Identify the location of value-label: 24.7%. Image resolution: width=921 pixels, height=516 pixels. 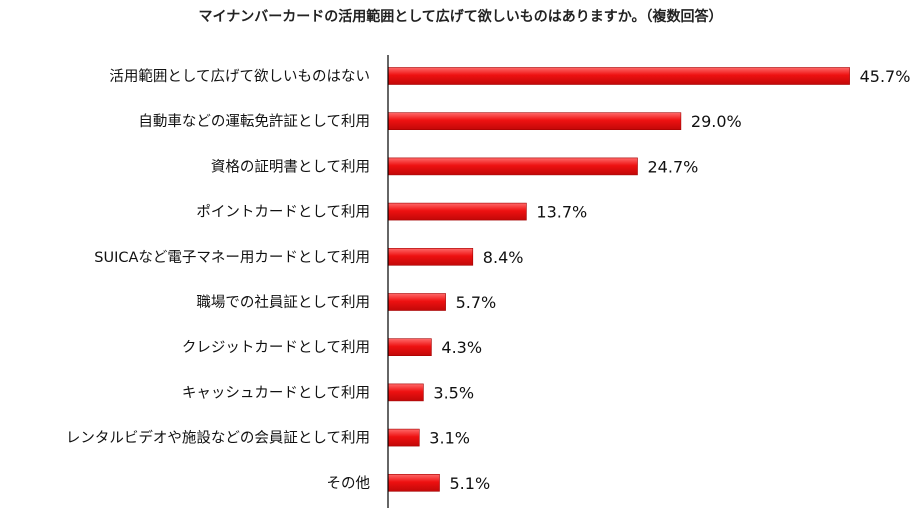
(673, 166).